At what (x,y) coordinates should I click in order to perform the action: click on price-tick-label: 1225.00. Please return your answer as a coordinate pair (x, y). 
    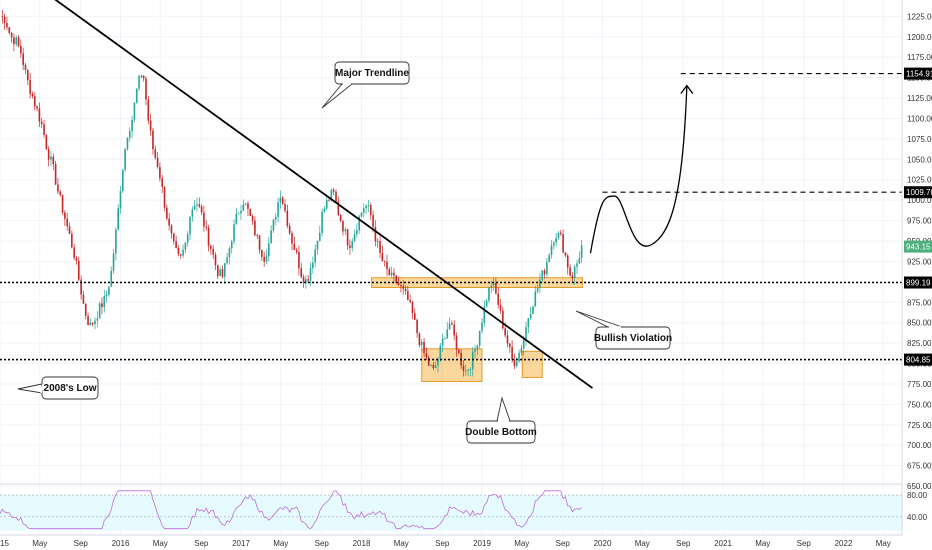
    Looking at the image, I should click on (919, 16).